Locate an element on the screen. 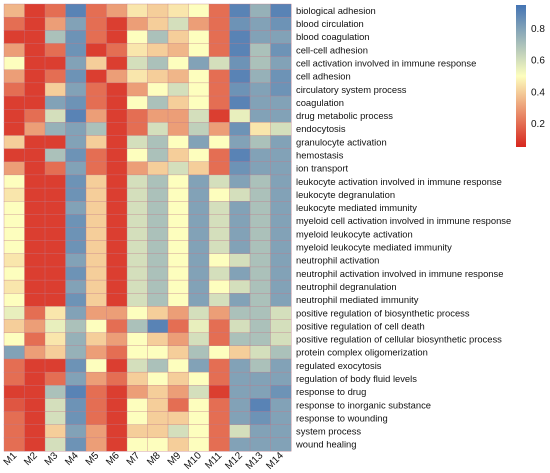  row-label: response to inorganic substance is located at coordinates (363, 404).